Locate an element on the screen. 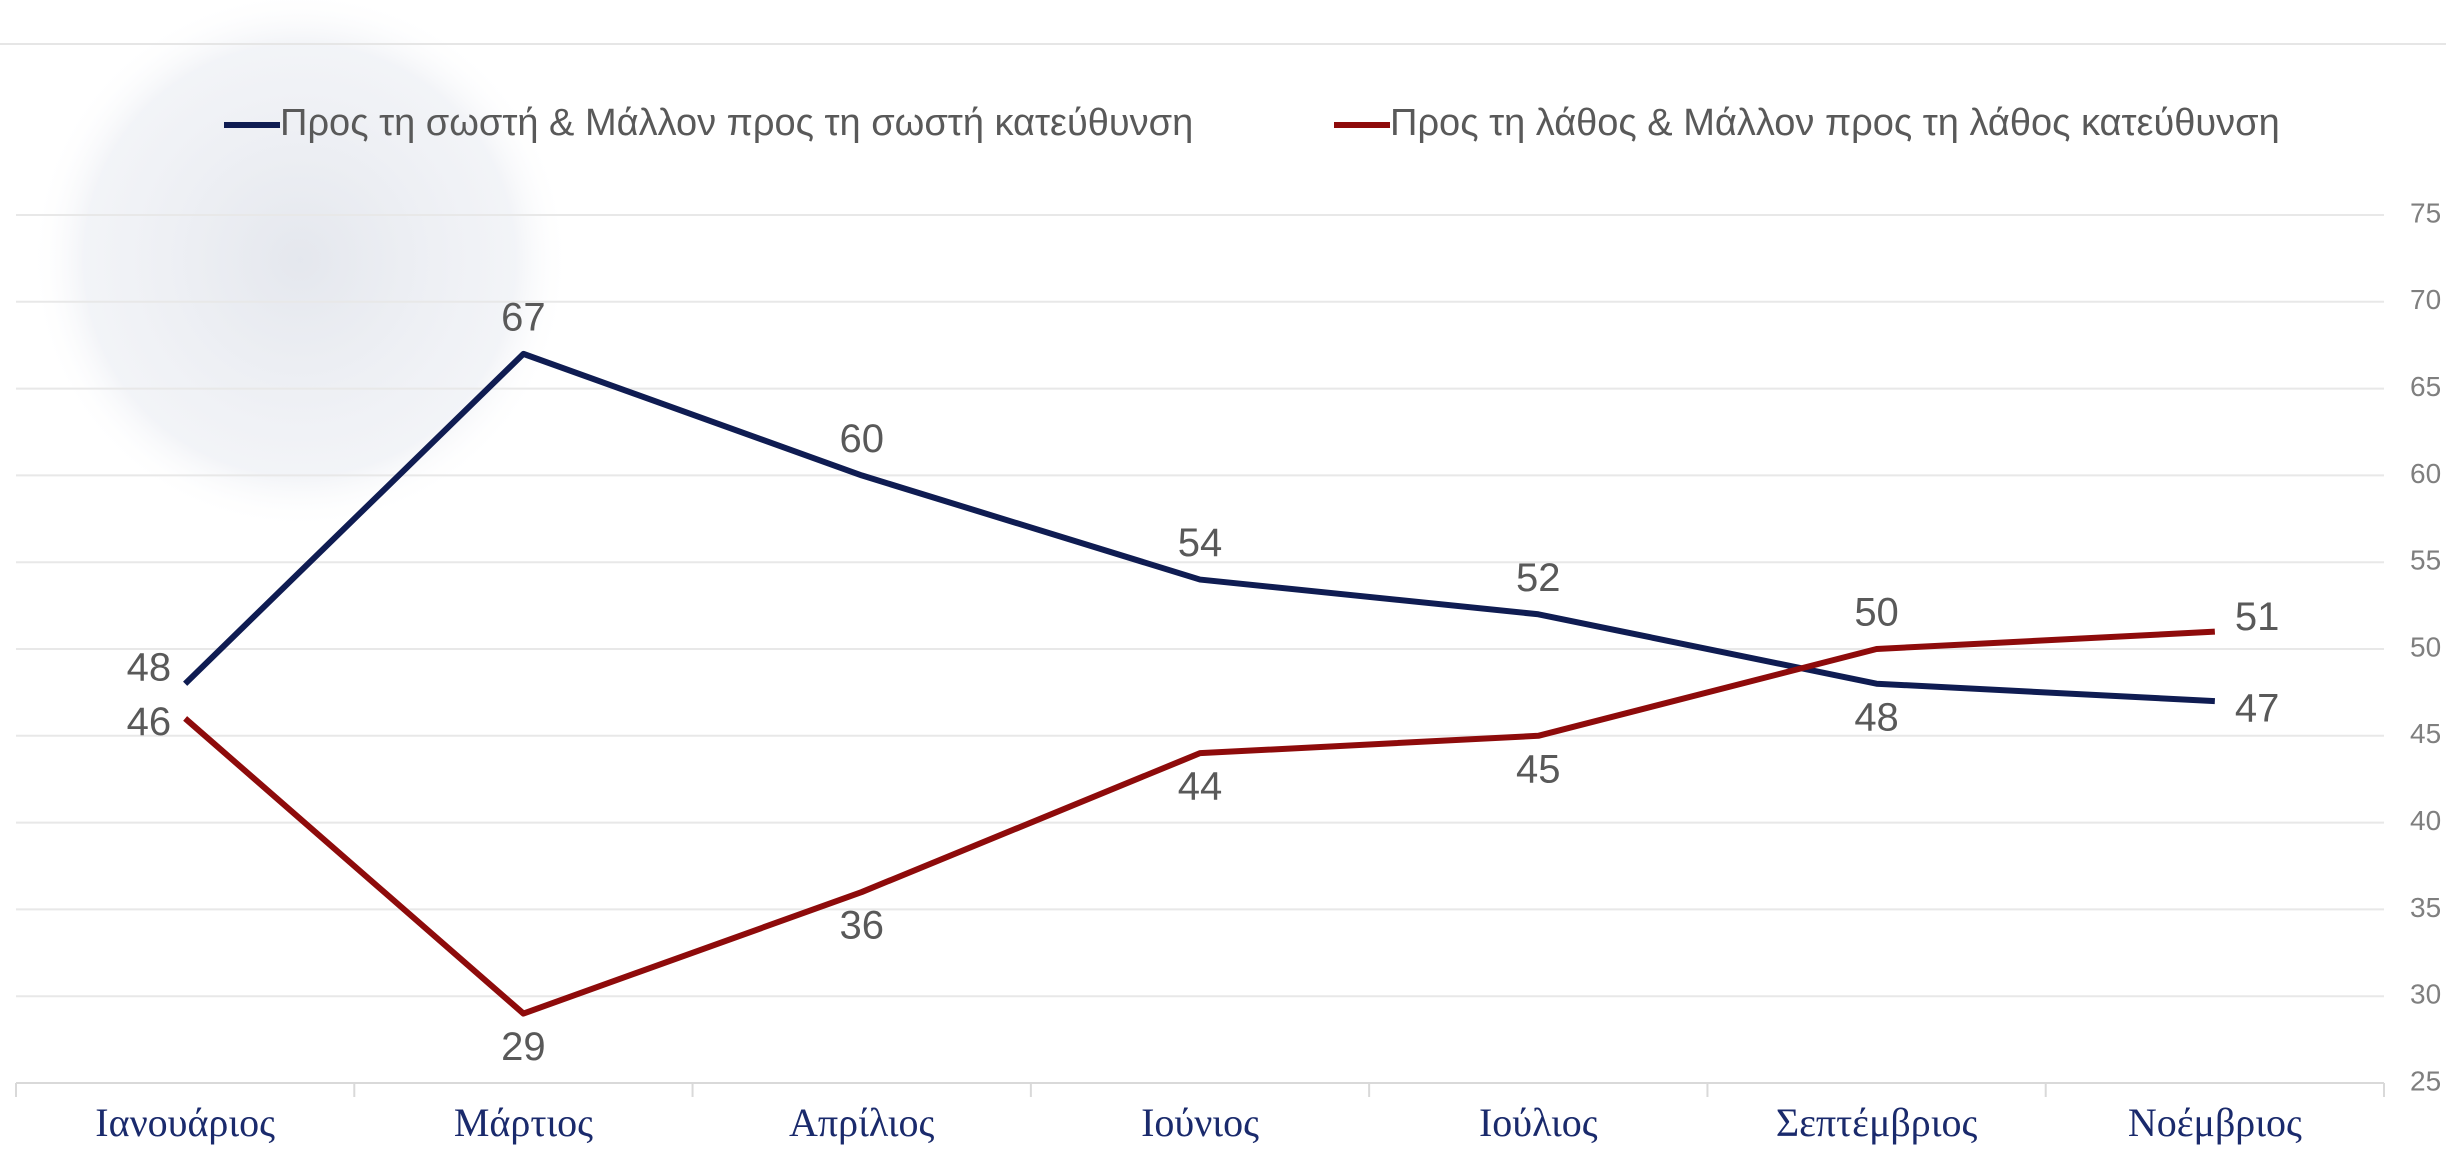  y-tick-label: 50 is located at coordinates (2425, 646).